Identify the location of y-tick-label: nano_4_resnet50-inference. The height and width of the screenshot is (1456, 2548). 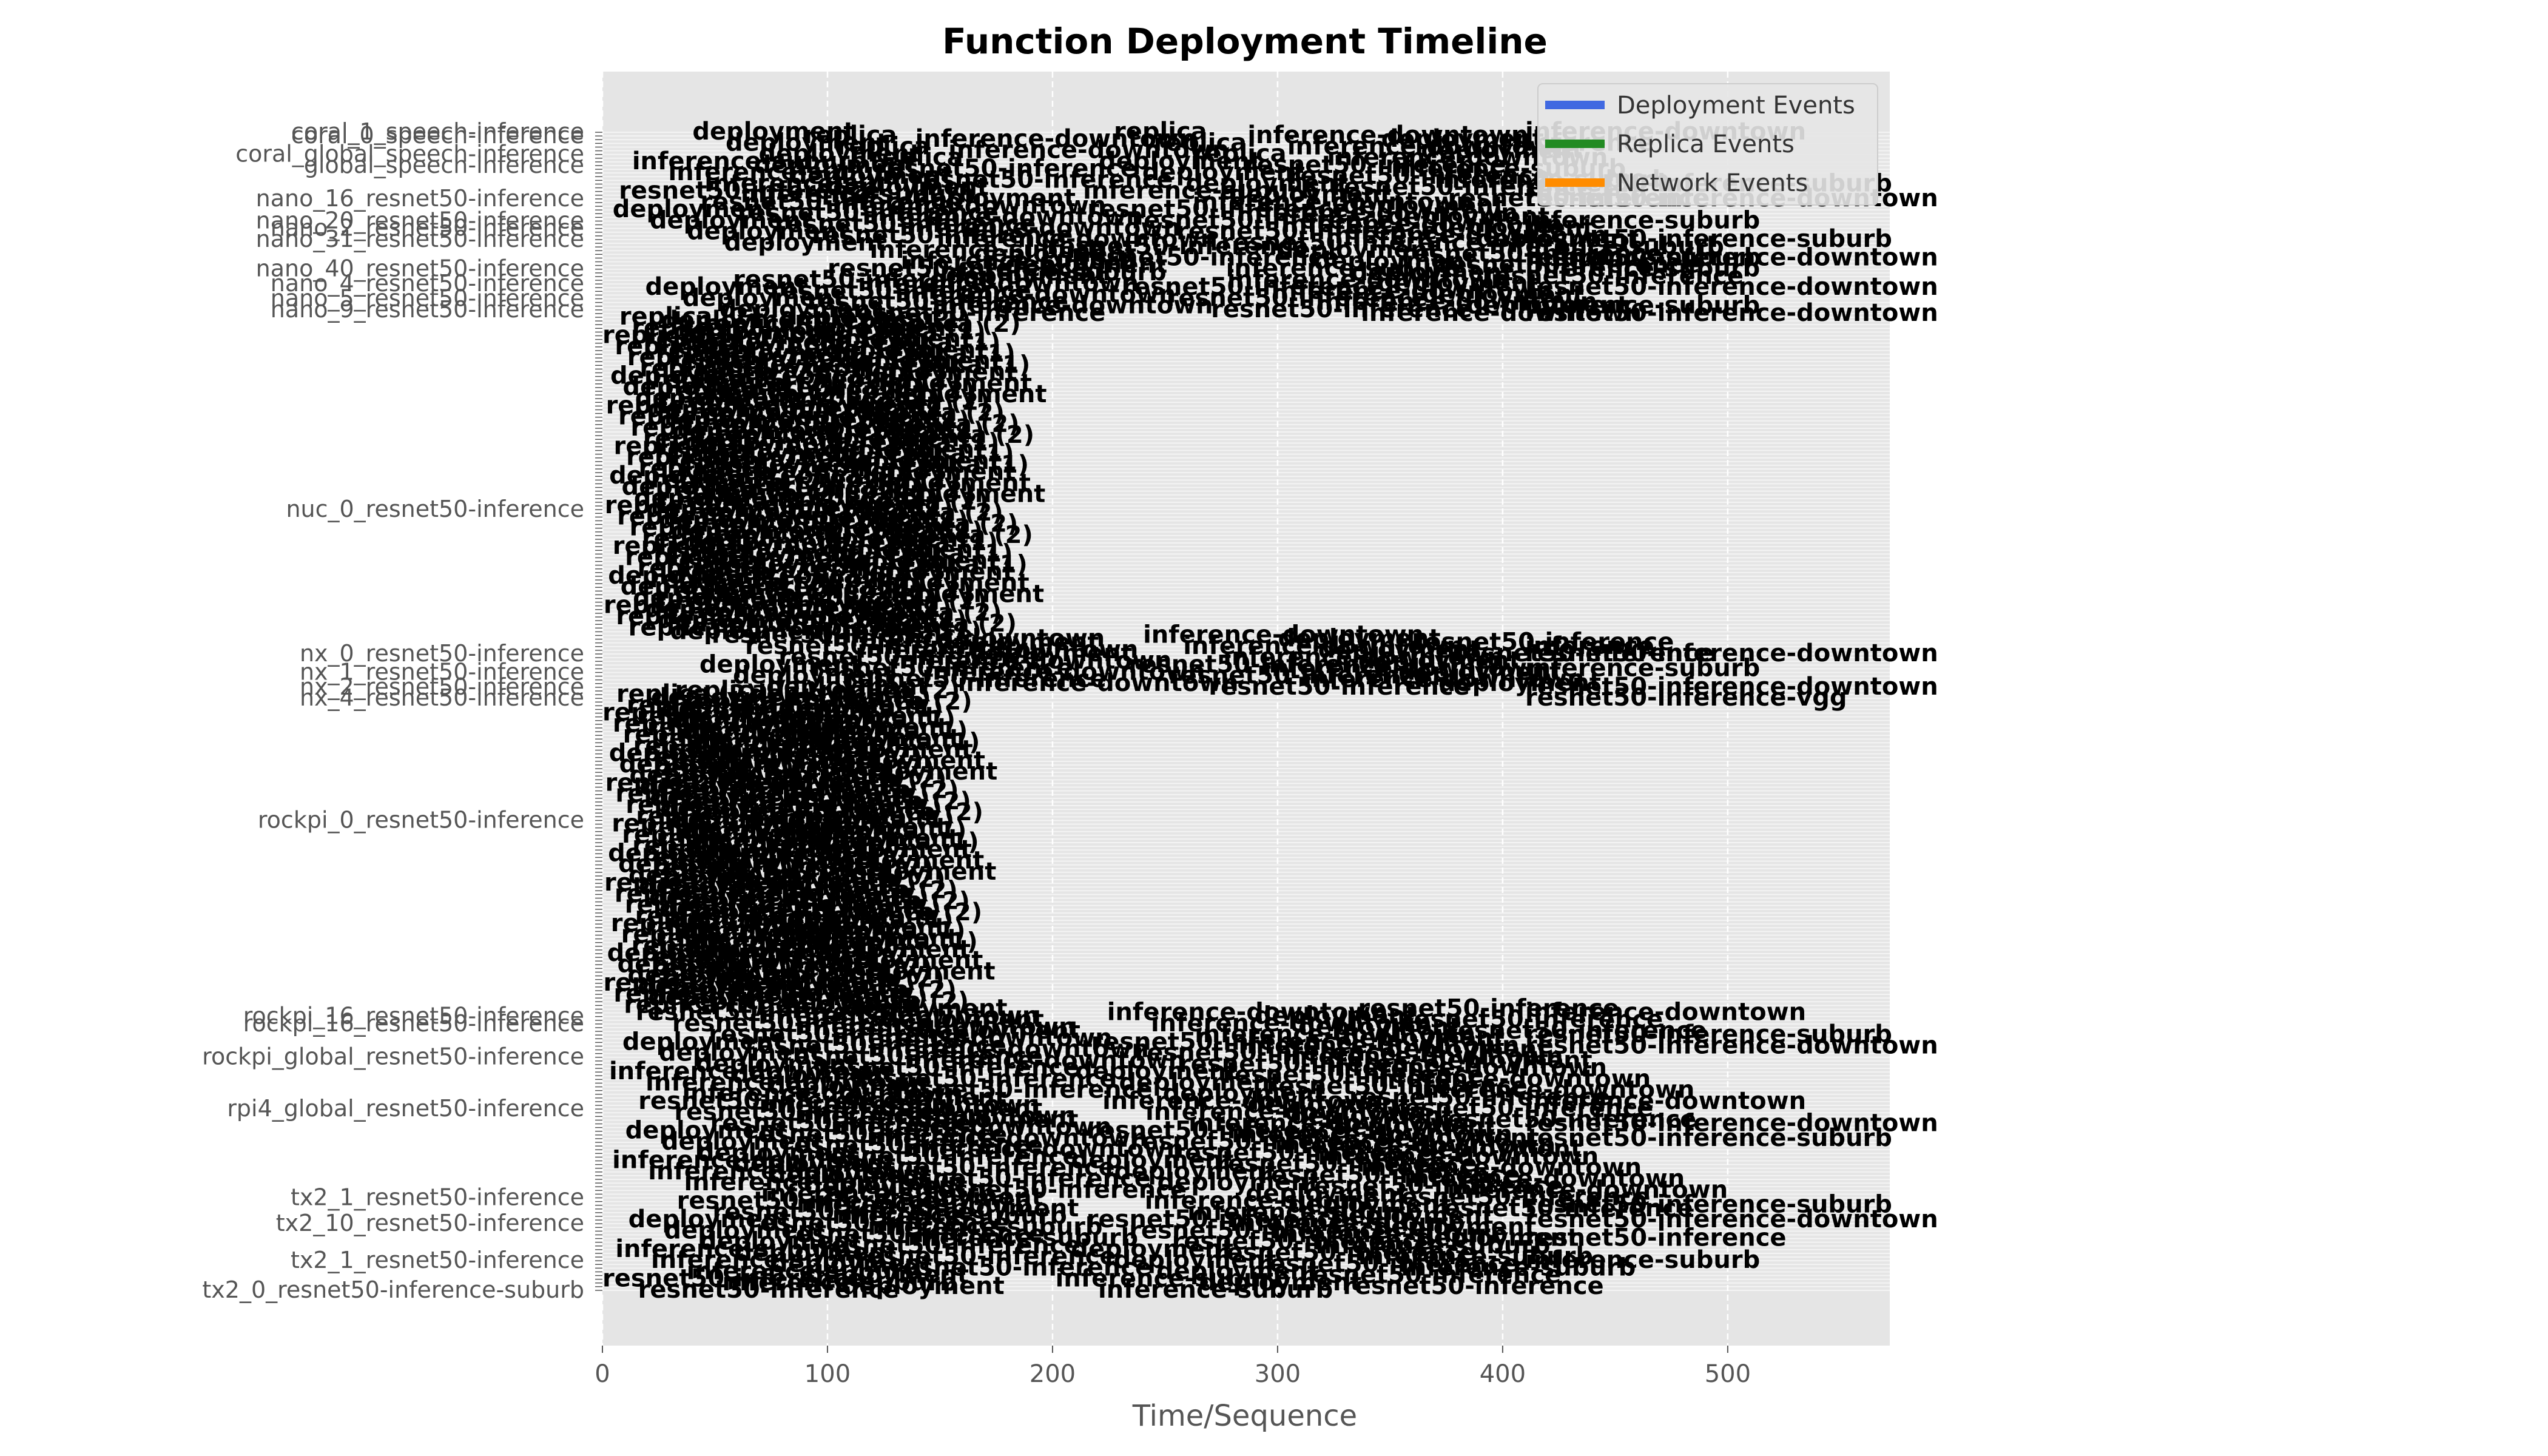
(427, 283).